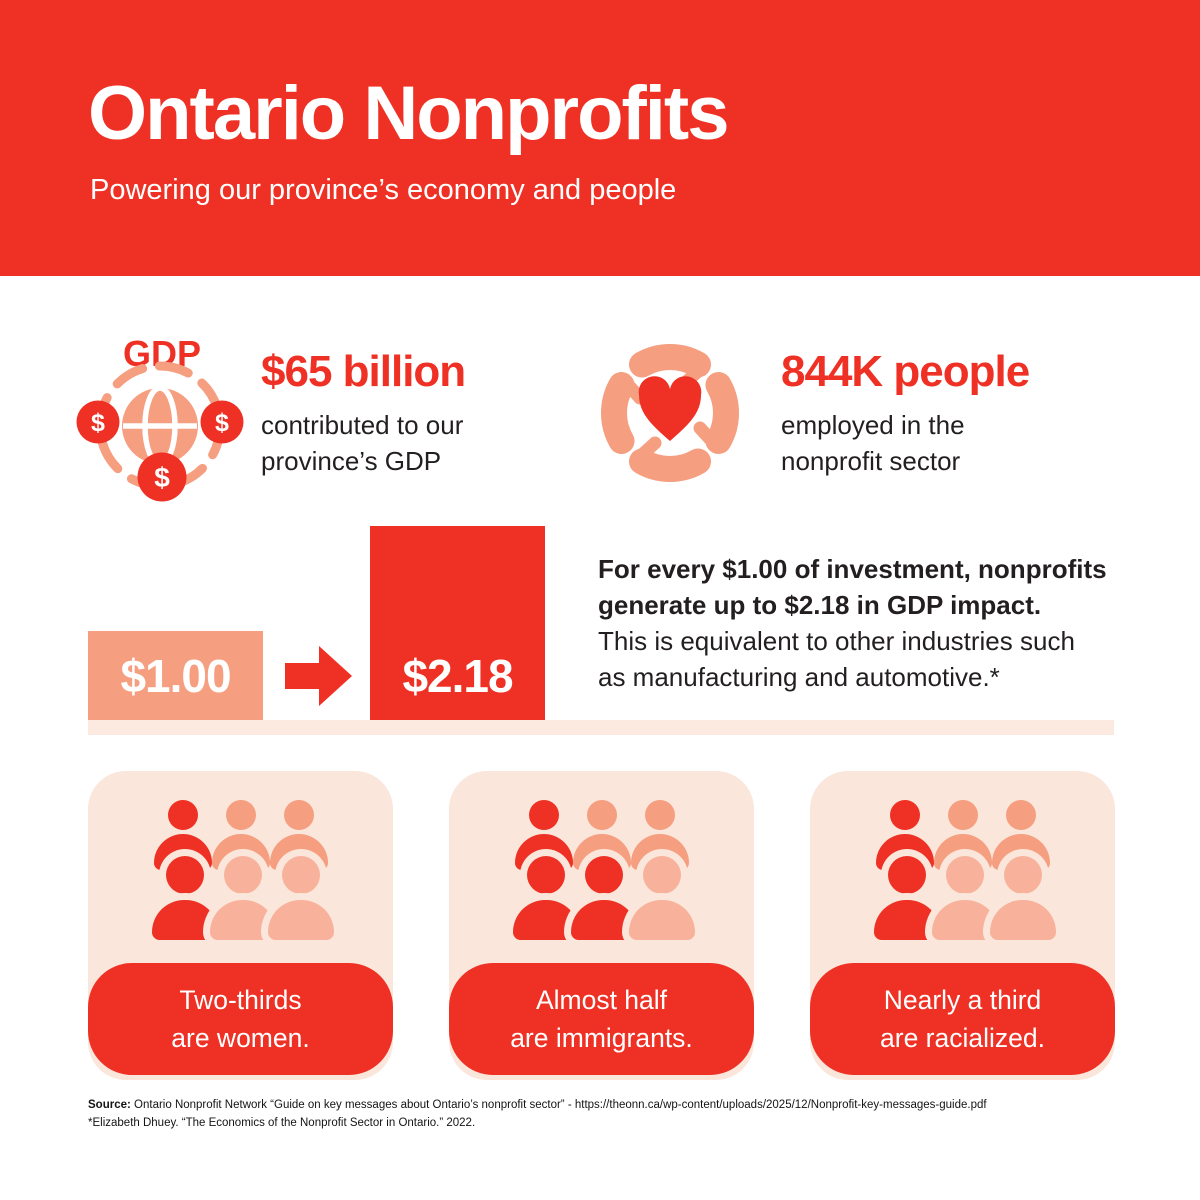  What do you see at coordinates (905, 371) in the screenshot?
I see `employment-stat-value: 844K people` at bounding box center [905, 371].